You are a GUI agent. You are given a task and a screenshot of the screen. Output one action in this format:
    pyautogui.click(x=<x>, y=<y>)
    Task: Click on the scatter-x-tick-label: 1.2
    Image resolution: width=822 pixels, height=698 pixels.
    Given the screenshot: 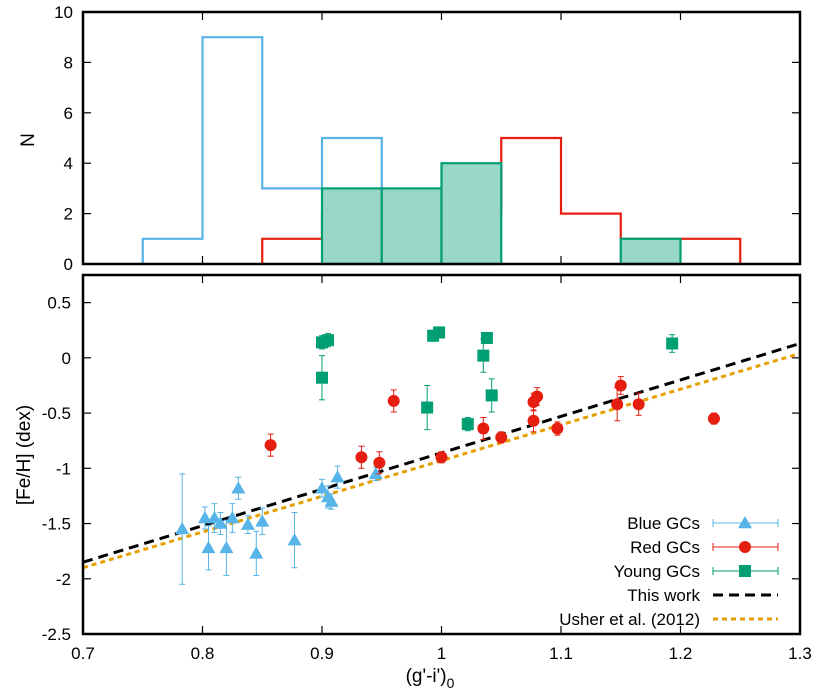 What is the action you would take?
    pyautogui.click(x=681, y=653)
    